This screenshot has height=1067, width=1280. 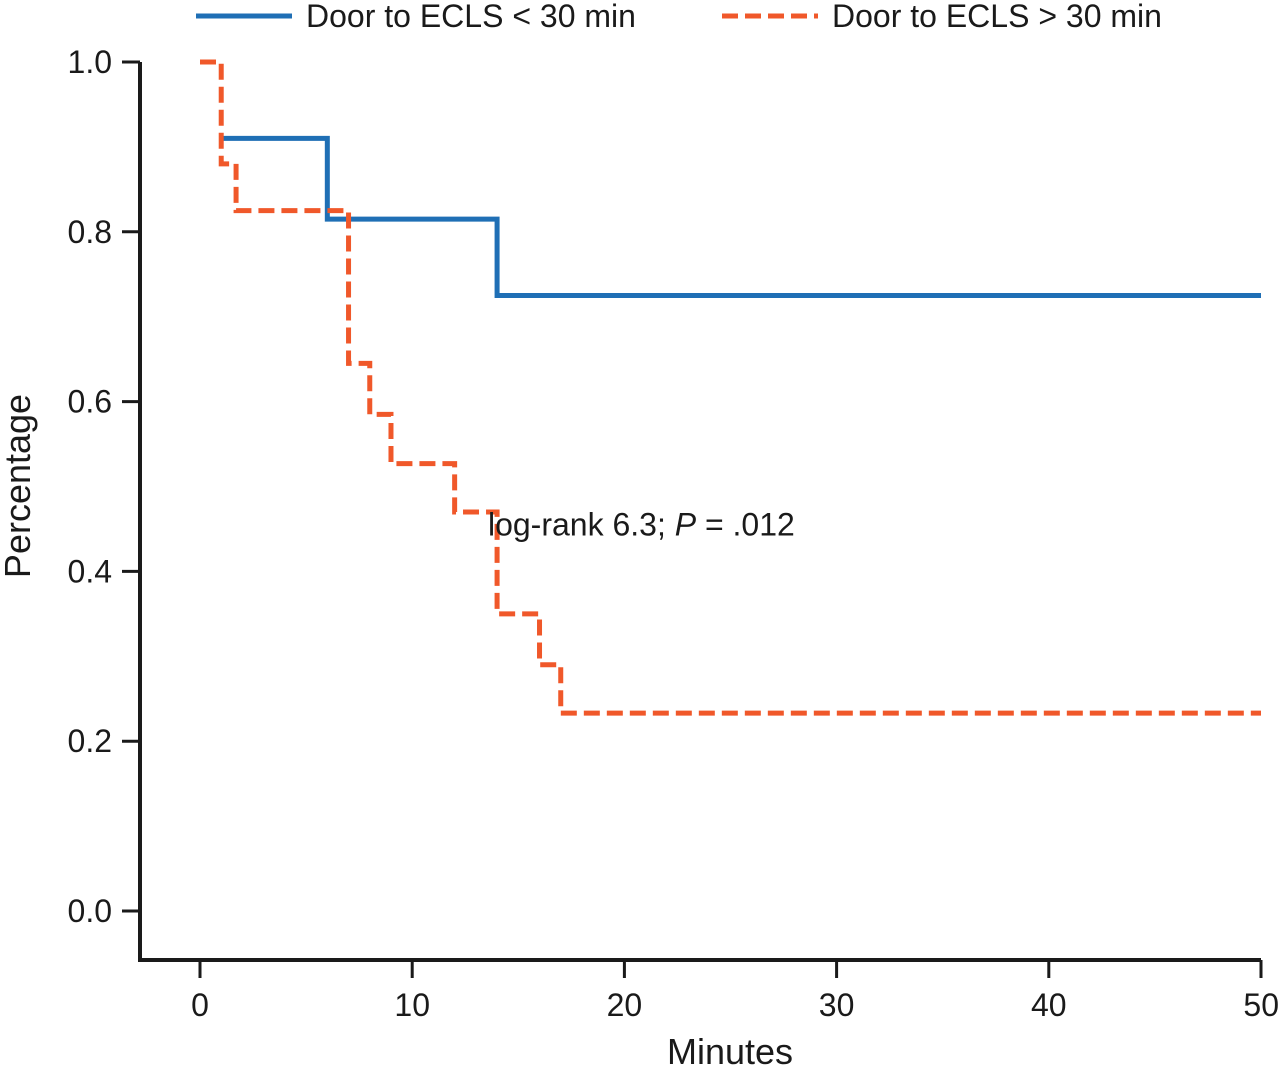 What do you see at coordinates (730, 1049) in the screenshot?
I see `x-axis-title: Minutes` at bounding box center [730, 1049].